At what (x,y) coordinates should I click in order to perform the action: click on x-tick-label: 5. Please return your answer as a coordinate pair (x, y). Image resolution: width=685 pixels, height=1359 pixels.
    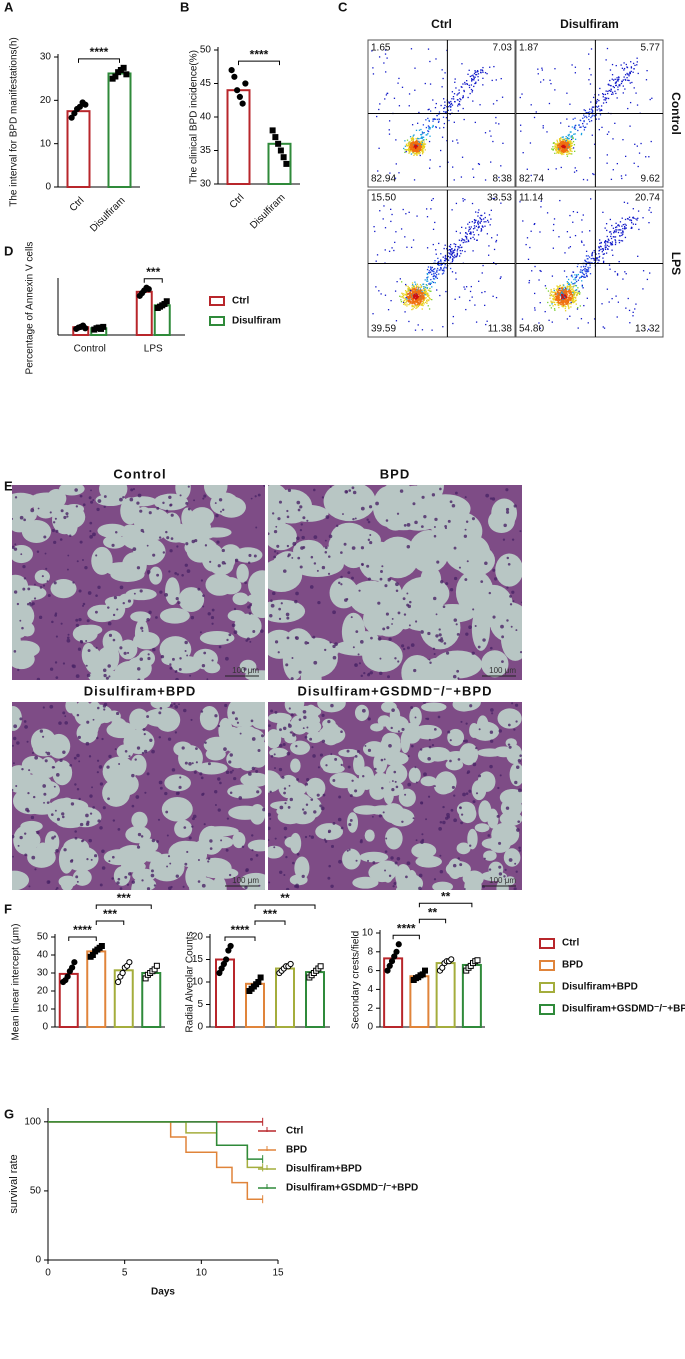
    Looking at the image, I should click on (125, 1273).